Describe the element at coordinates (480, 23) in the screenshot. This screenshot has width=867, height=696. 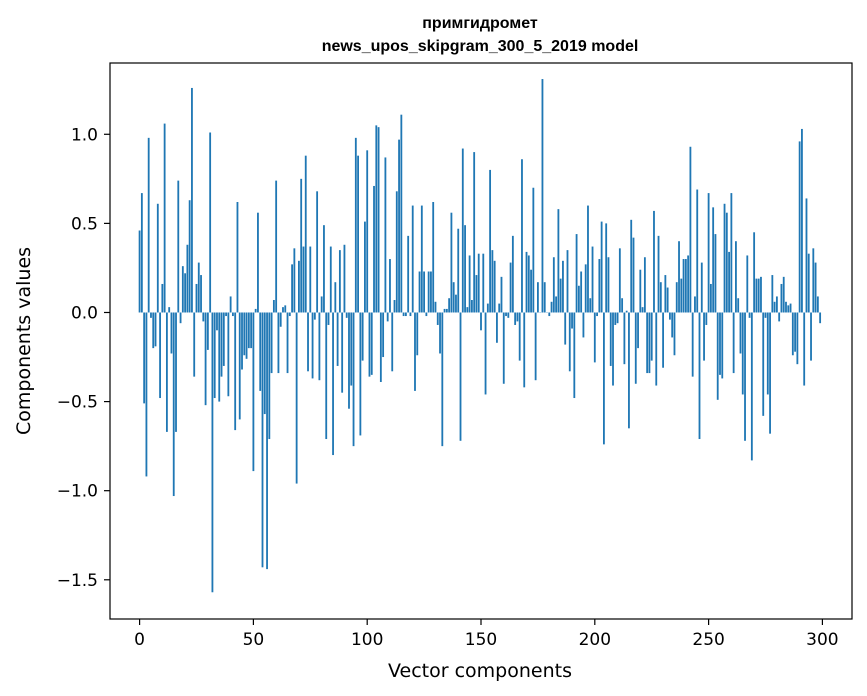
I see `chart-title: примгидромет` at that location.